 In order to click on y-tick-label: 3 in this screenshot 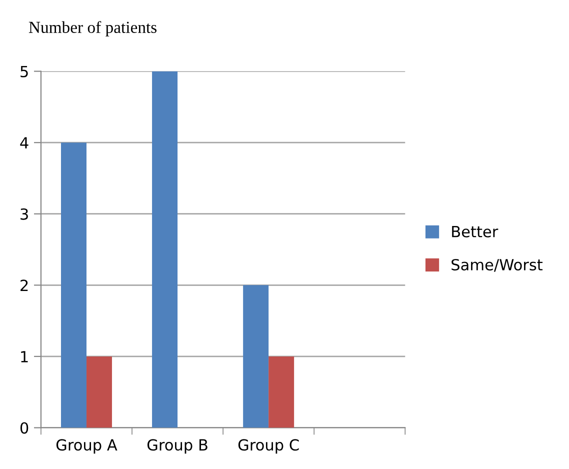, I will do `click(24, 214)`.